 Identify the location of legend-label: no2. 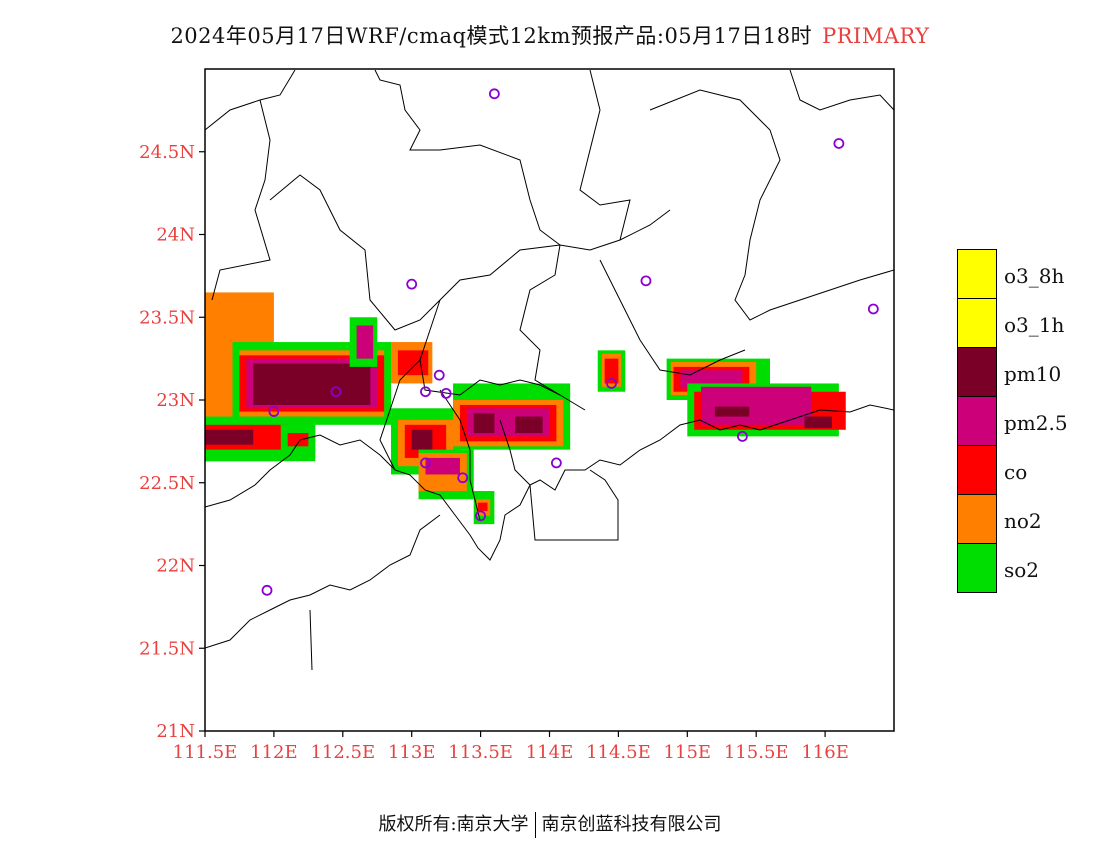
(1023, 521).